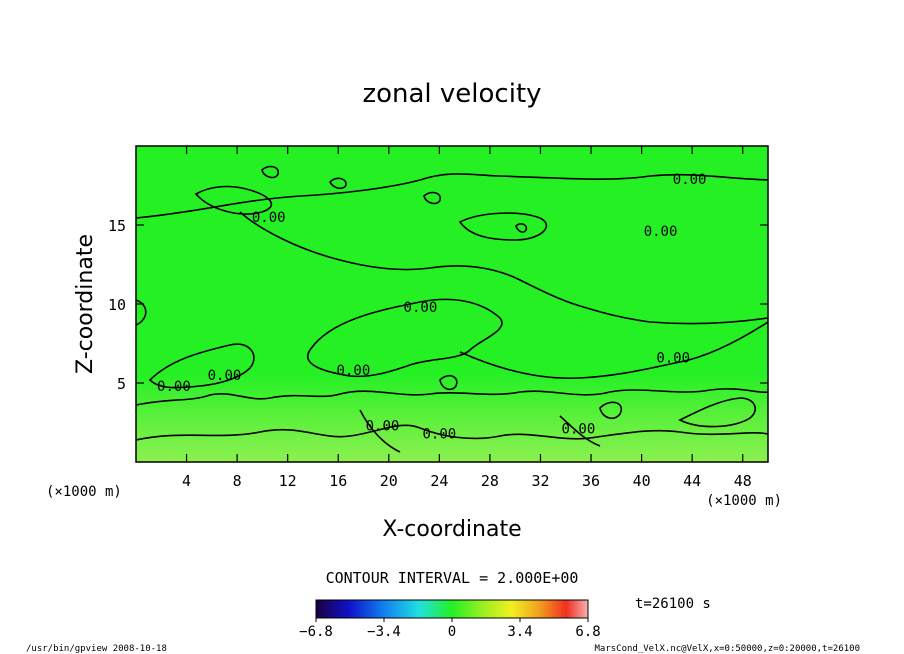 The height and width of the screenshot is (654, 904). Describe the element at coordinates (117, 305) in the screenshot. I see `y-tick-label: 10` at that location.